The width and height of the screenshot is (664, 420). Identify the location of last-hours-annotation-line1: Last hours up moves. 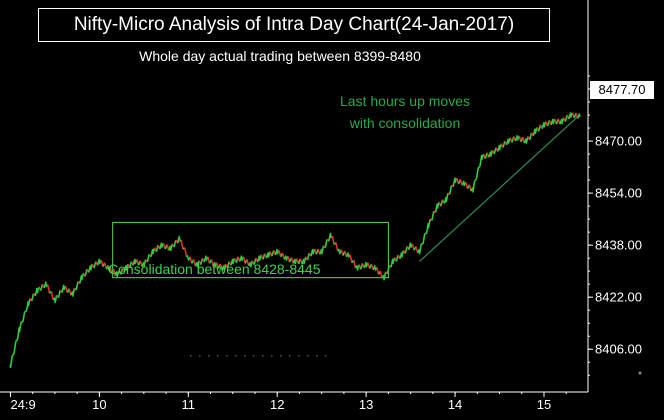
(405, 101).